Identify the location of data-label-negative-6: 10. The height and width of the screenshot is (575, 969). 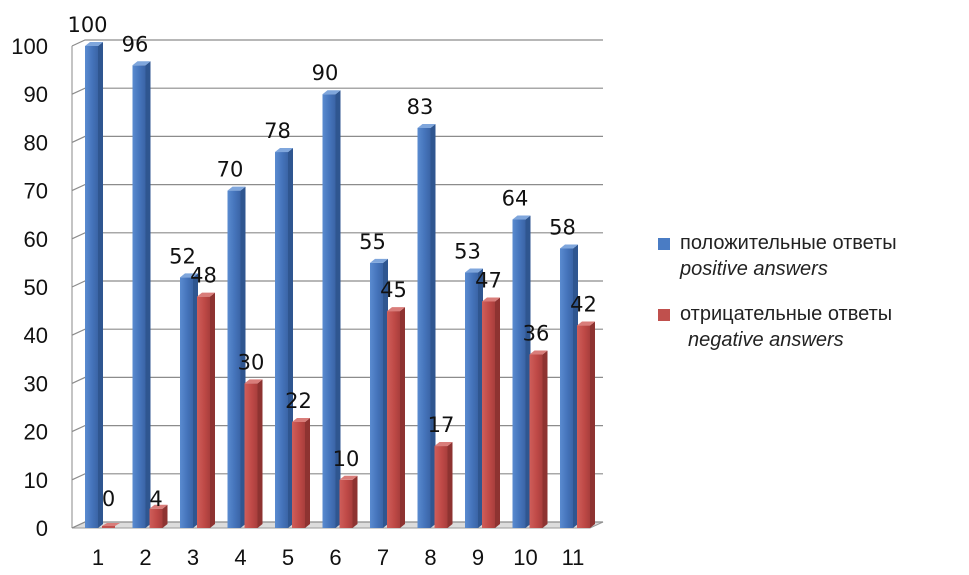
(346, 459).